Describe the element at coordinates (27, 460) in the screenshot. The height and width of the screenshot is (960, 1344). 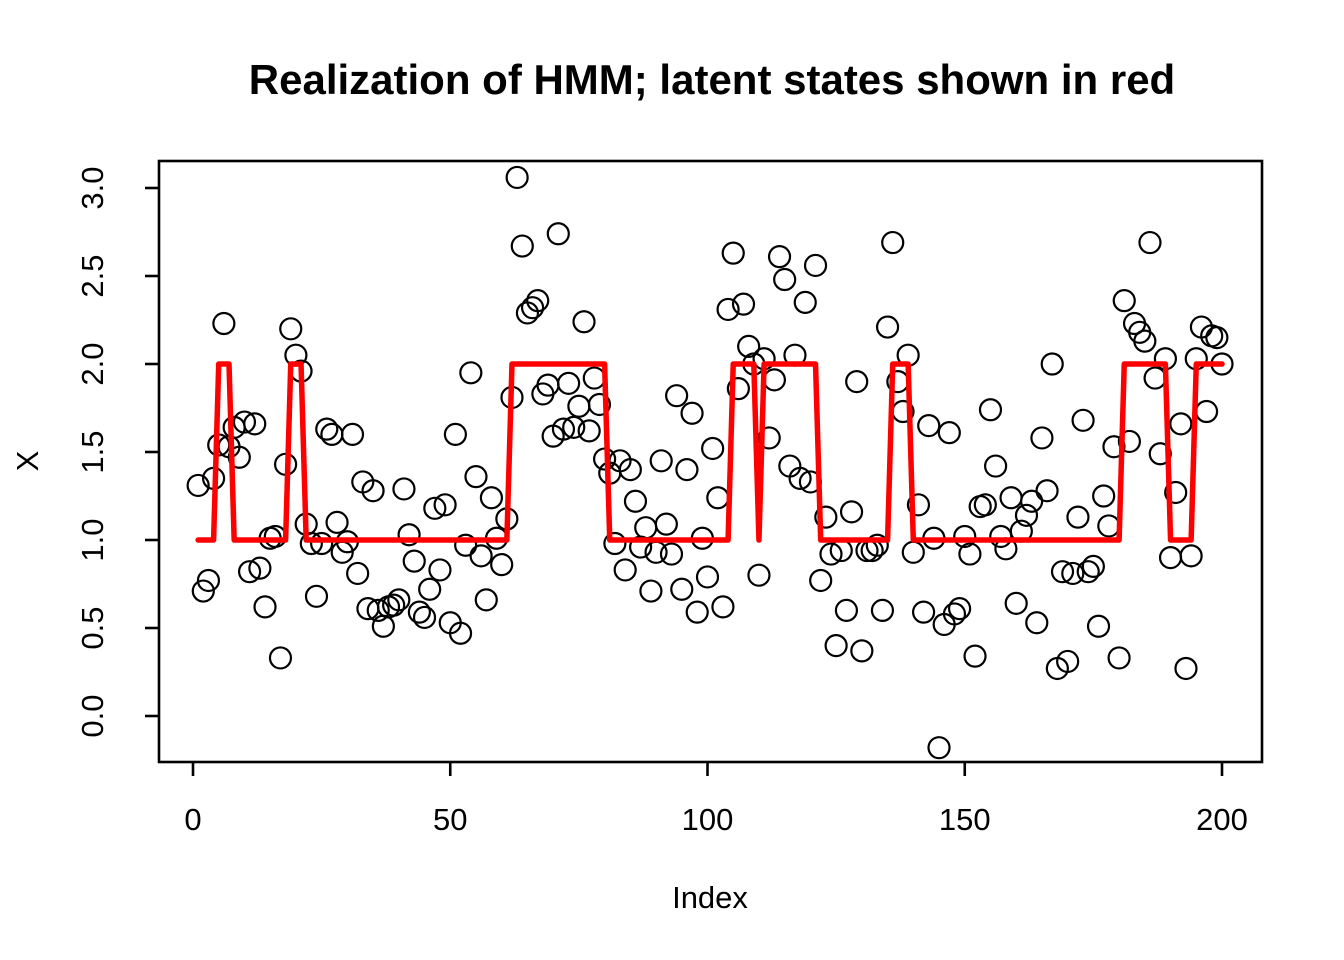
I see `y-axis-label: X` at that location.